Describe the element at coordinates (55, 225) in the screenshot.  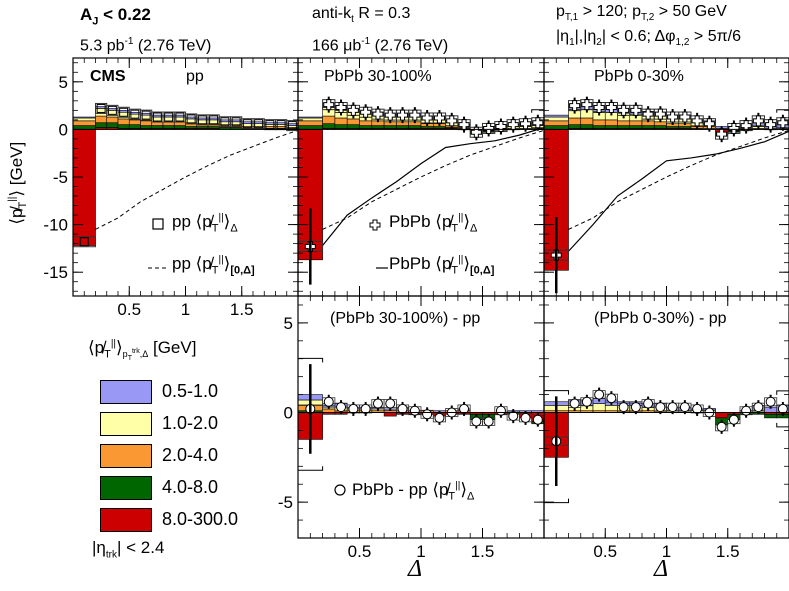
I see `y-tick-label: -10` at that location.